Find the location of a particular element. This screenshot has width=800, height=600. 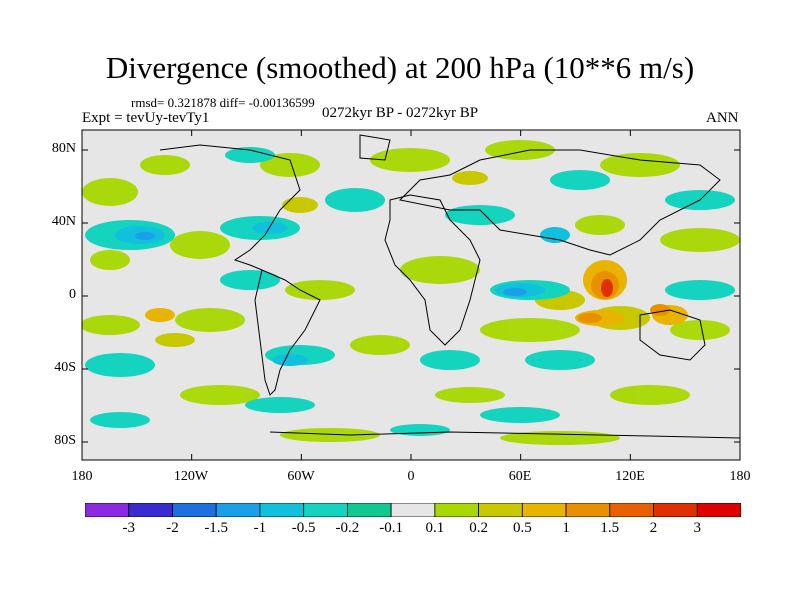

lon-tick-label: 120E is located at coordinates (630, 476).